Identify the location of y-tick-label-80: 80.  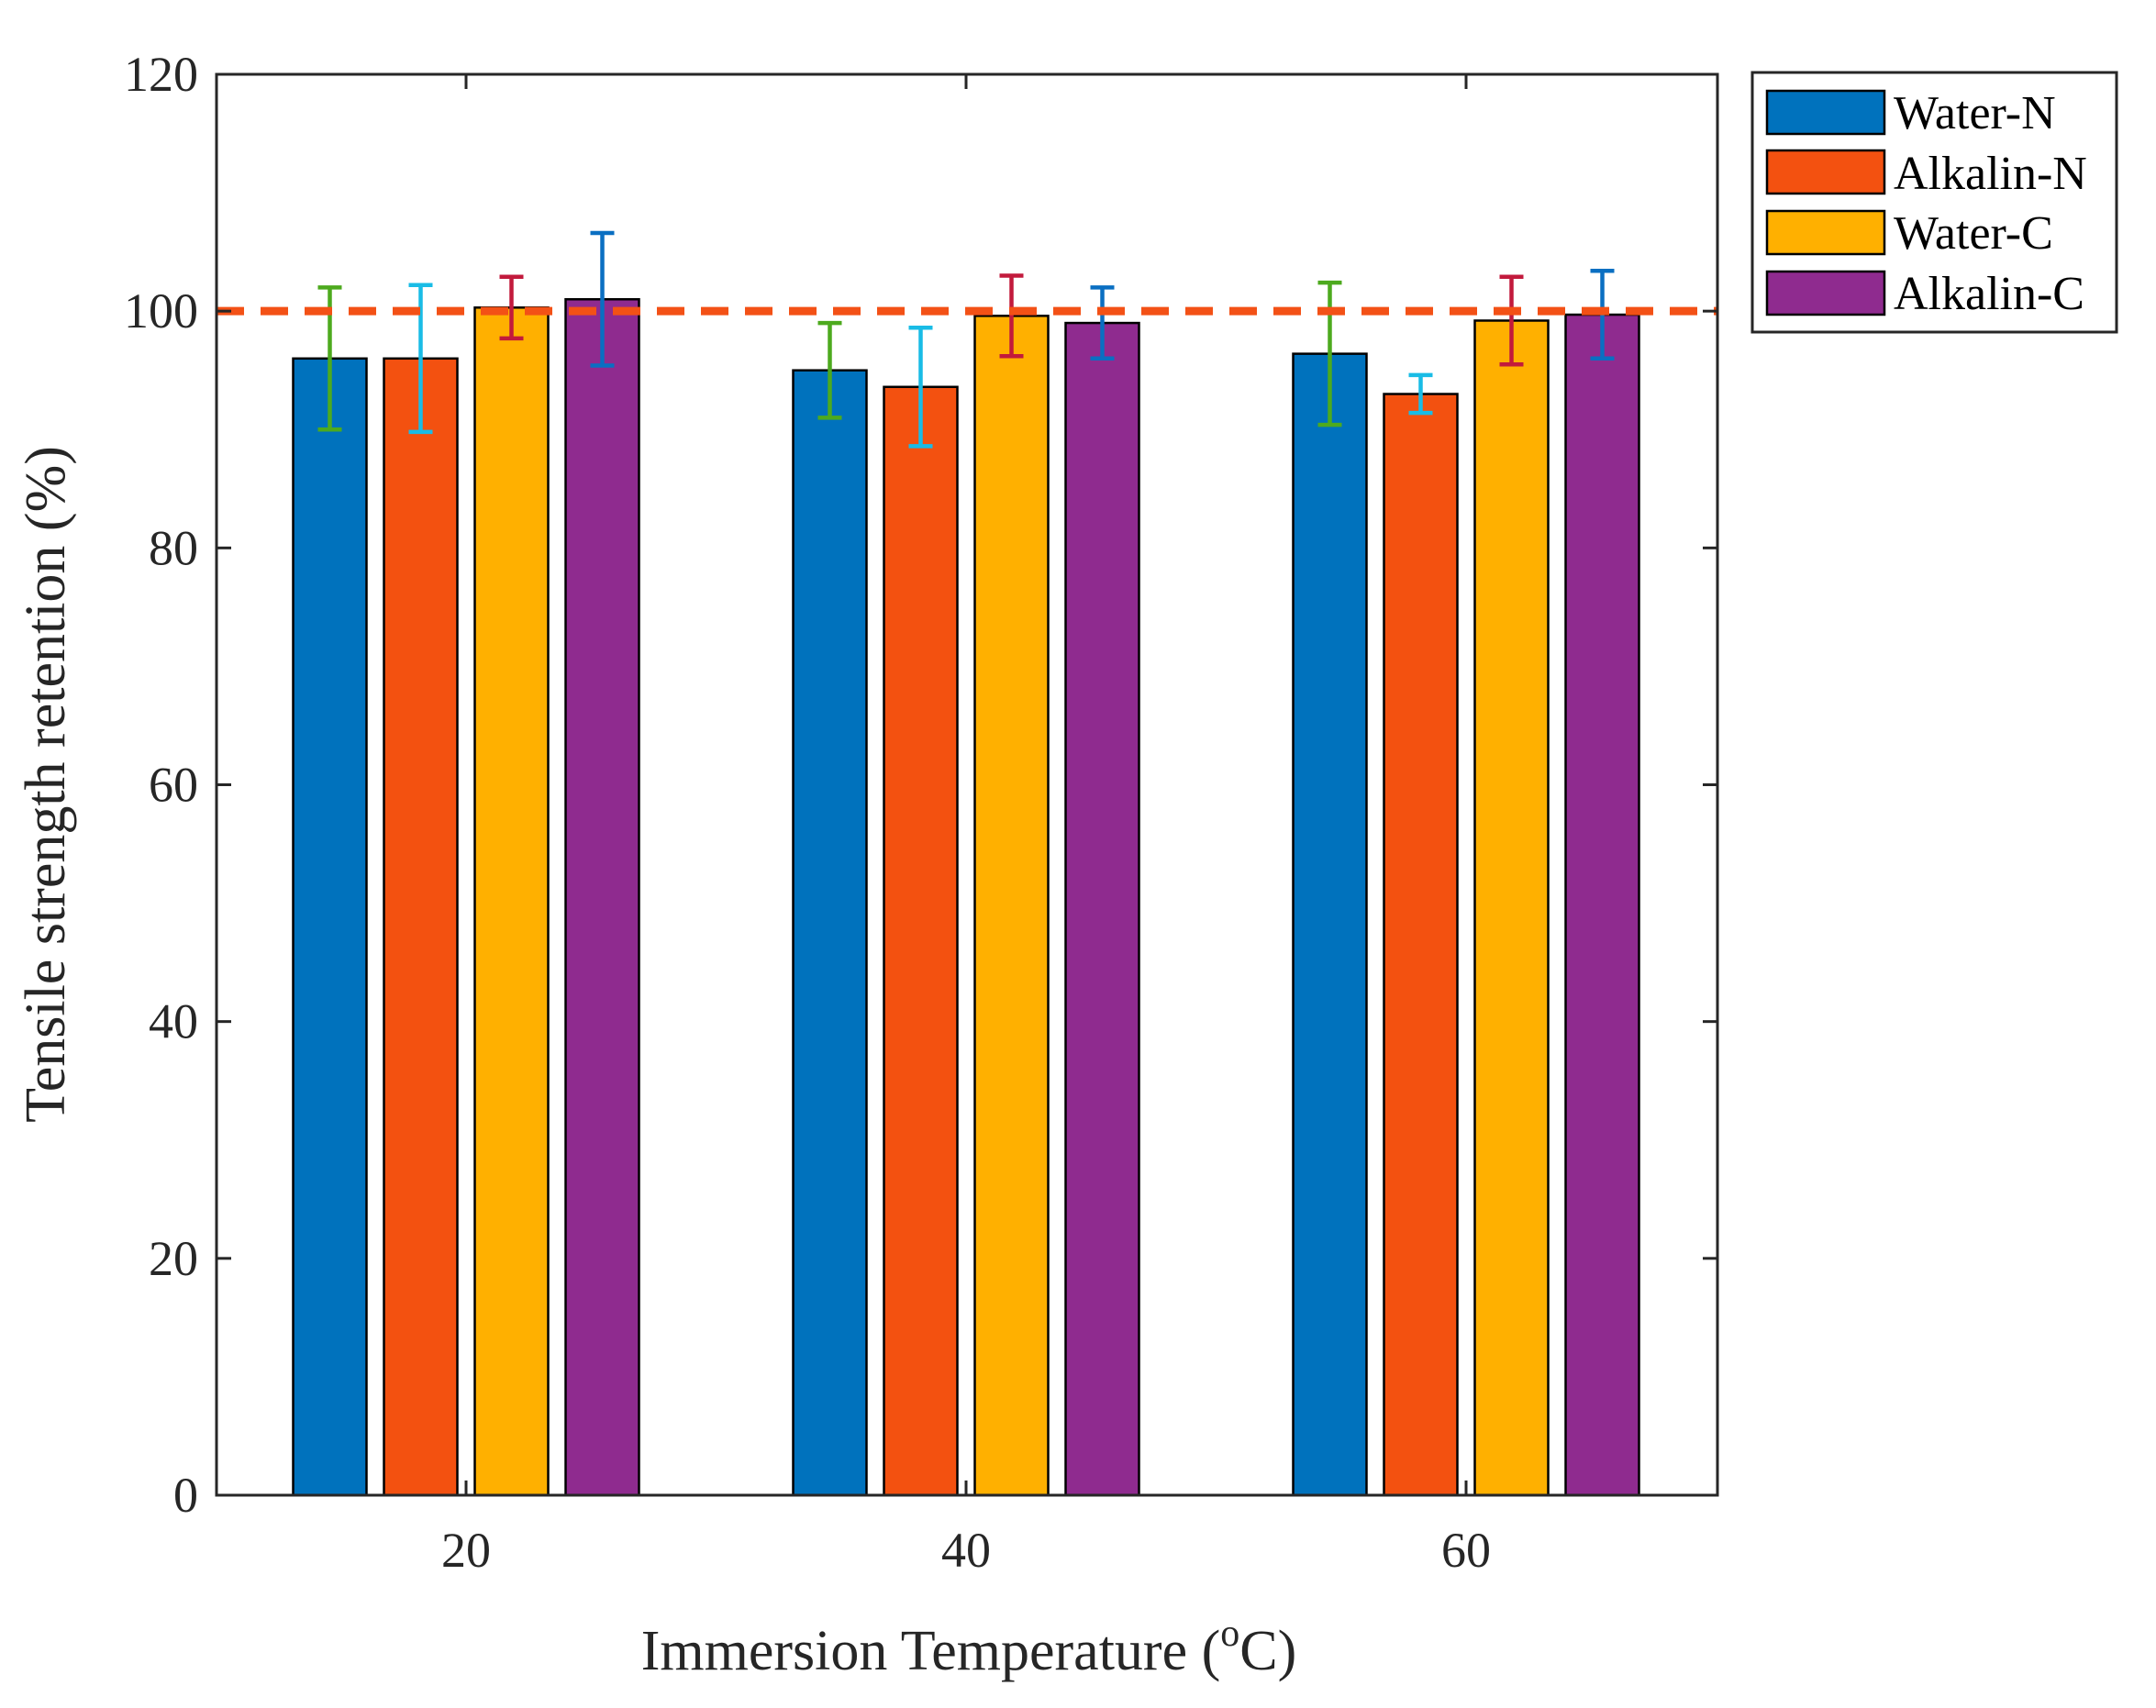
(173, 547).